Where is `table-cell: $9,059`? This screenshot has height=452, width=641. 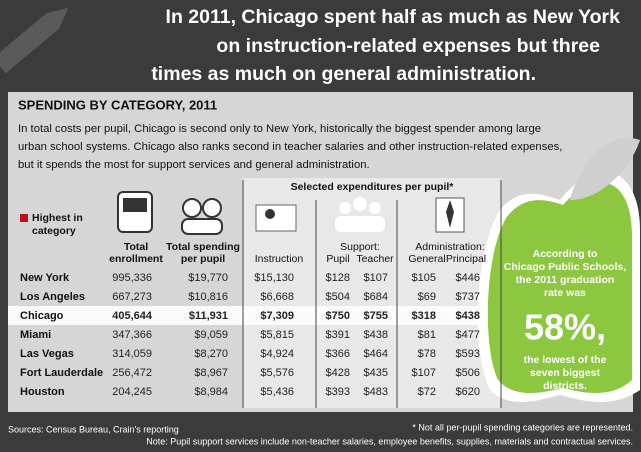
table-cell: $9,059 is located at coordinates (211, 335).